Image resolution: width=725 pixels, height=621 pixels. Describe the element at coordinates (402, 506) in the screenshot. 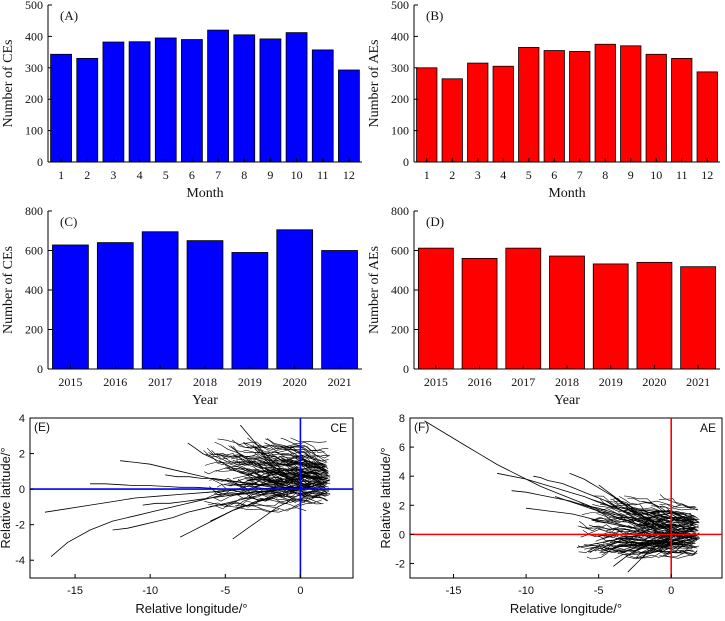

I see `y-tick-label: 2` at that location.